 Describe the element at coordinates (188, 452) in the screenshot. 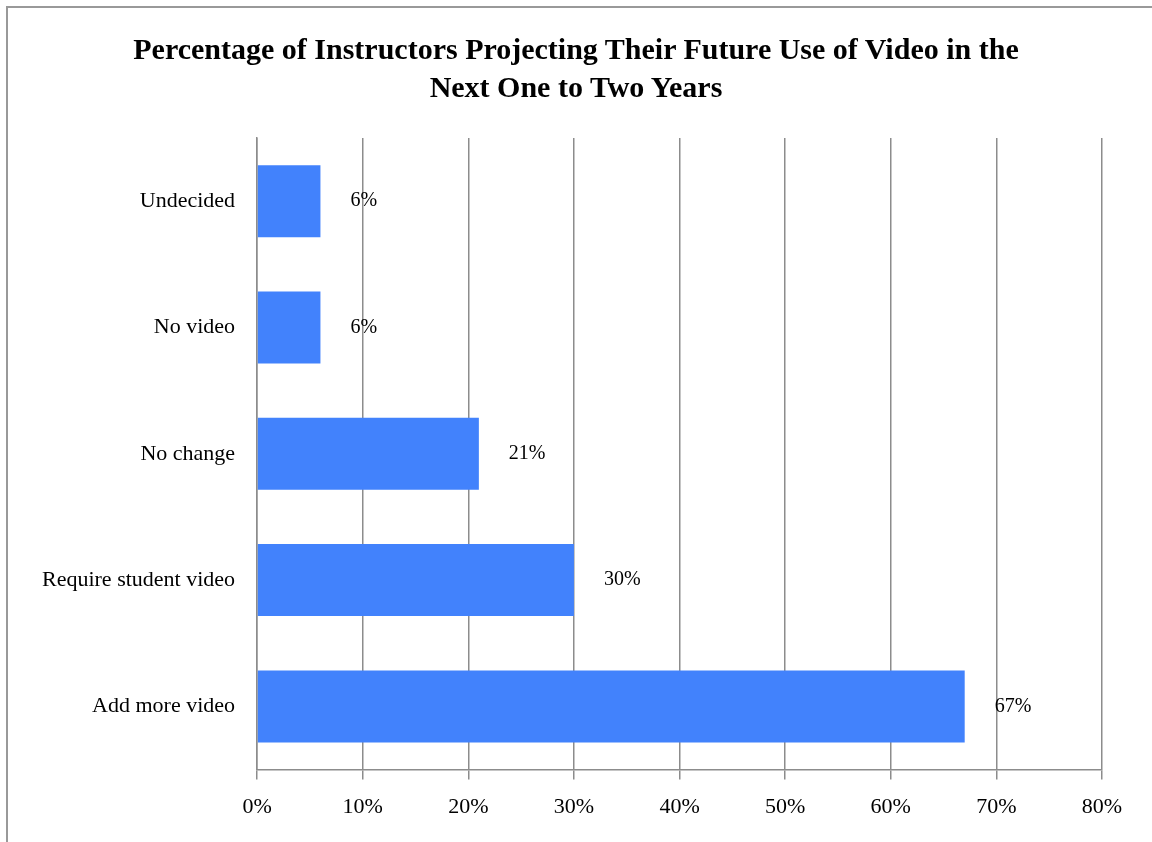

I see `y-tick-label: No change` at that location.